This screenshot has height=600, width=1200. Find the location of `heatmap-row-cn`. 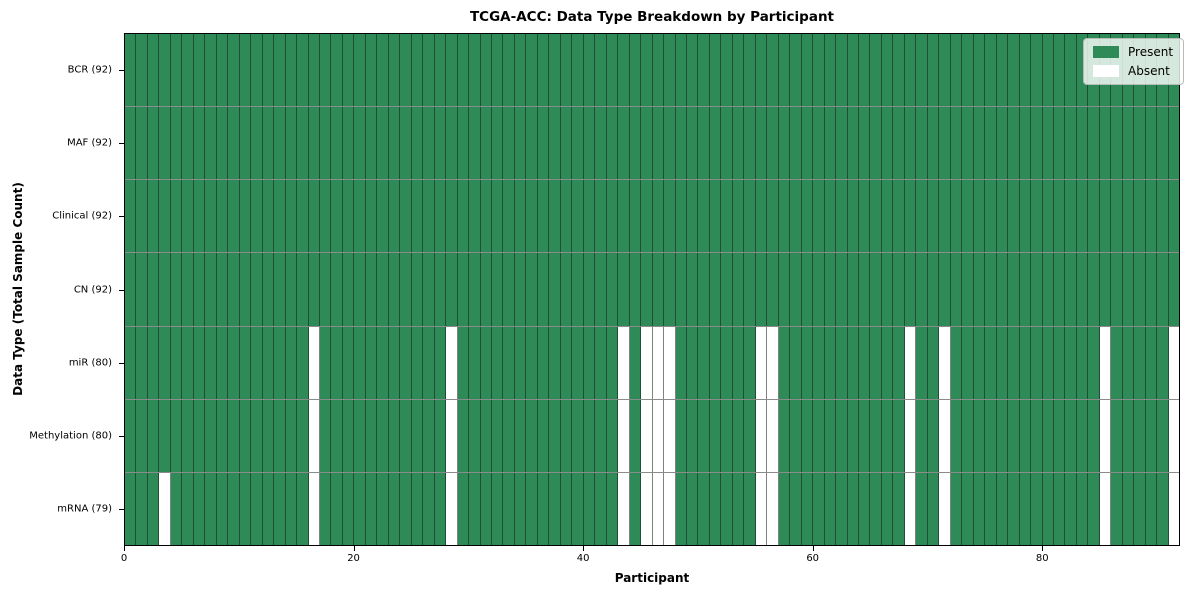

heatmap-row-cn is located at coordinates (652, 290).